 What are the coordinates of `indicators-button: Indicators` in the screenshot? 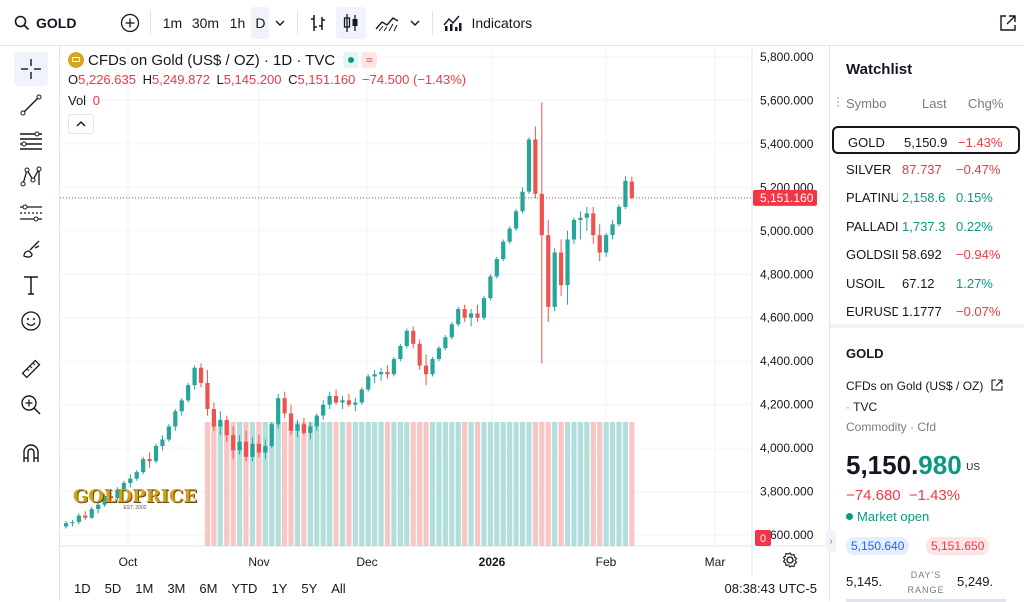 It's located at (487, 23).